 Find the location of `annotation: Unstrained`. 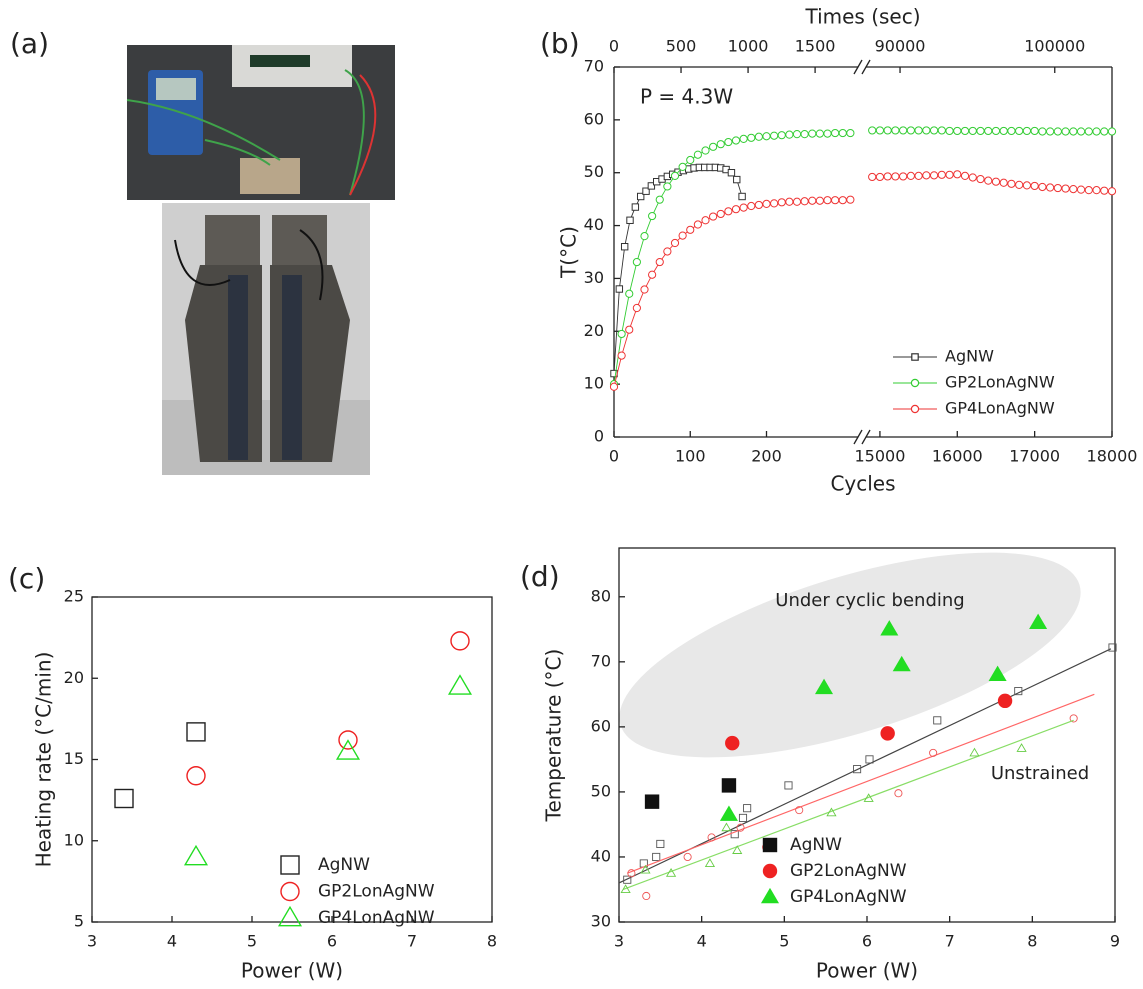

annotation: Unstrained is located at coordinates (1040, 773).